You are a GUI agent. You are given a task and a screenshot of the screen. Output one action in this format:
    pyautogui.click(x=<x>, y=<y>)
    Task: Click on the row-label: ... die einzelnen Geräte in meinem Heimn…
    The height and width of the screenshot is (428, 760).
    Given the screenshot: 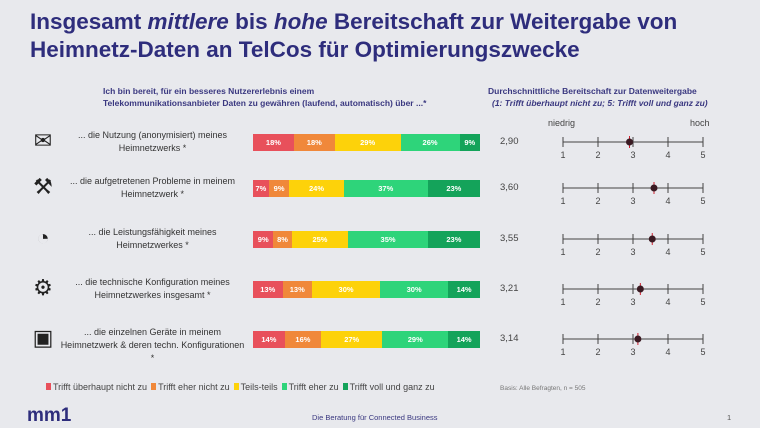 What is the action you would take?
    pyautogui.click(x=152, y=345)
    